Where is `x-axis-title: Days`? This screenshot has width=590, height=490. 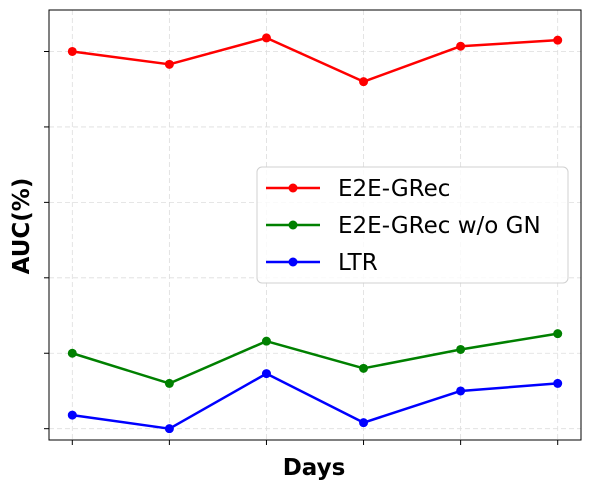
x-axis-title: Days is located at coordinates (314, 468).